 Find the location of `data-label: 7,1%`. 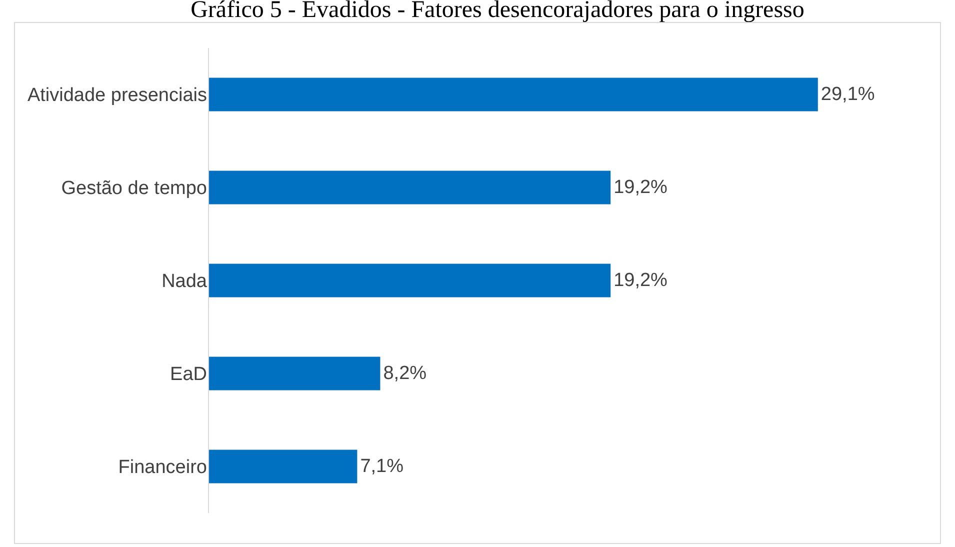

data-label: 7,1% is located at coordinates (382, 466).